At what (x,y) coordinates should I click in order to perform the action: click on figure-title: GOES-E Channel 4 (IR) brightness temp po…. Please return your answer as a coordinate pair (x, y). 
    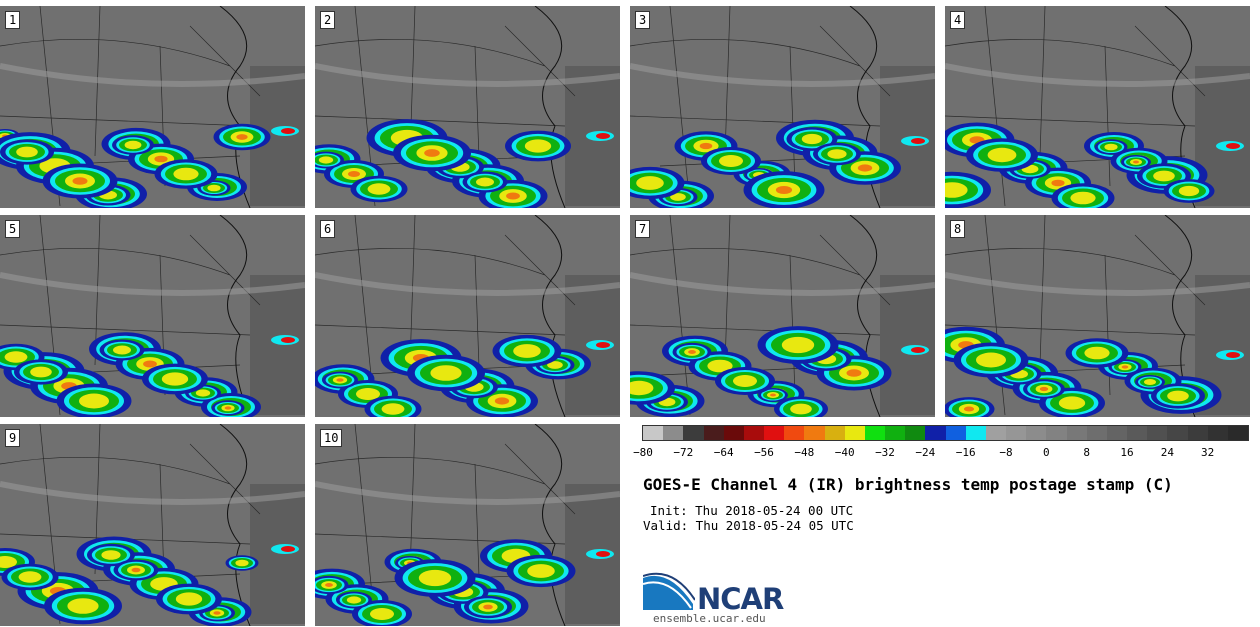
    Looking at the image, I should click on (908, 484).